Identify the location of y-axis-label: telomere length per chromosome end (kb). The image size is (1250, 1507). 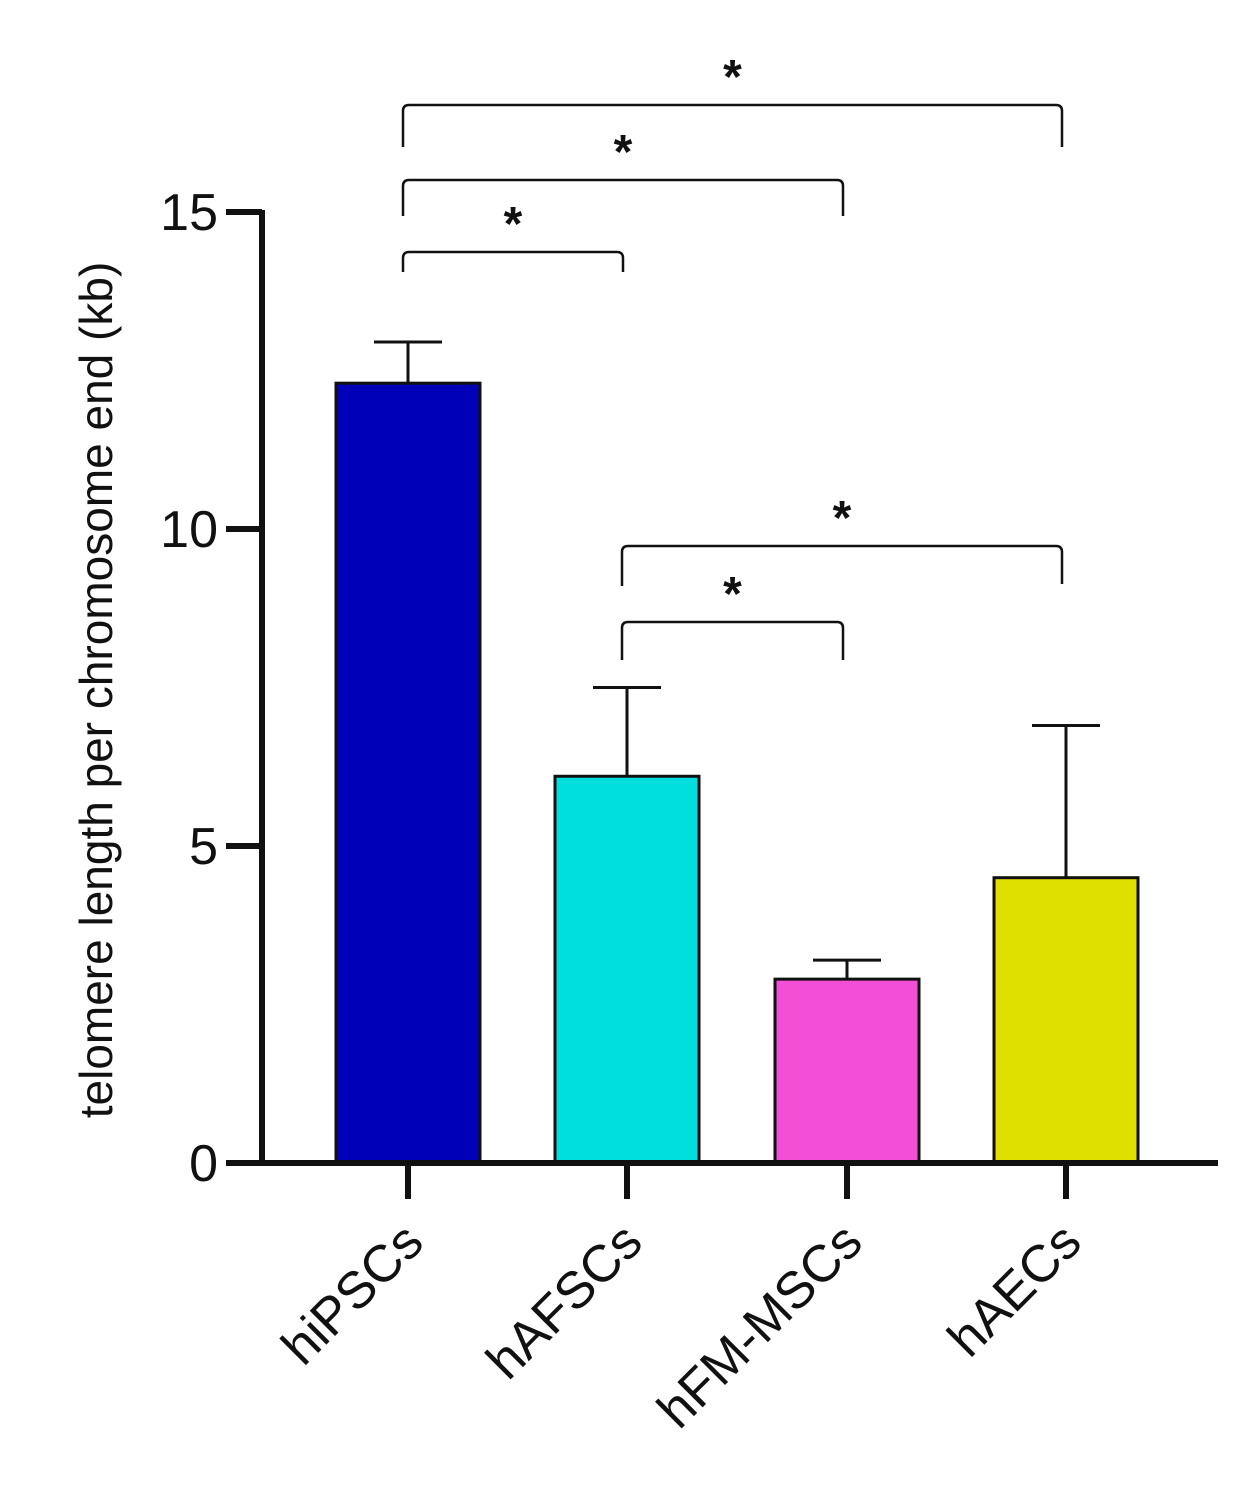
(96, 690).